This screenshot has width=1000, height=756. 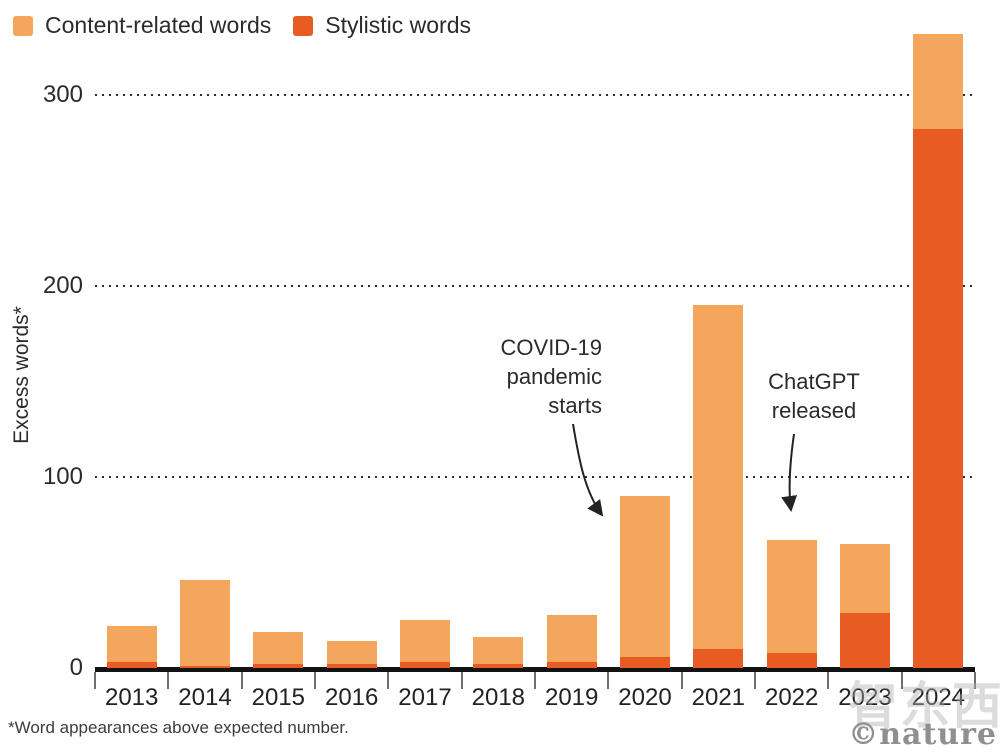 I want to click on legend-item-content: Content-related words, so click(x=142, y=25).